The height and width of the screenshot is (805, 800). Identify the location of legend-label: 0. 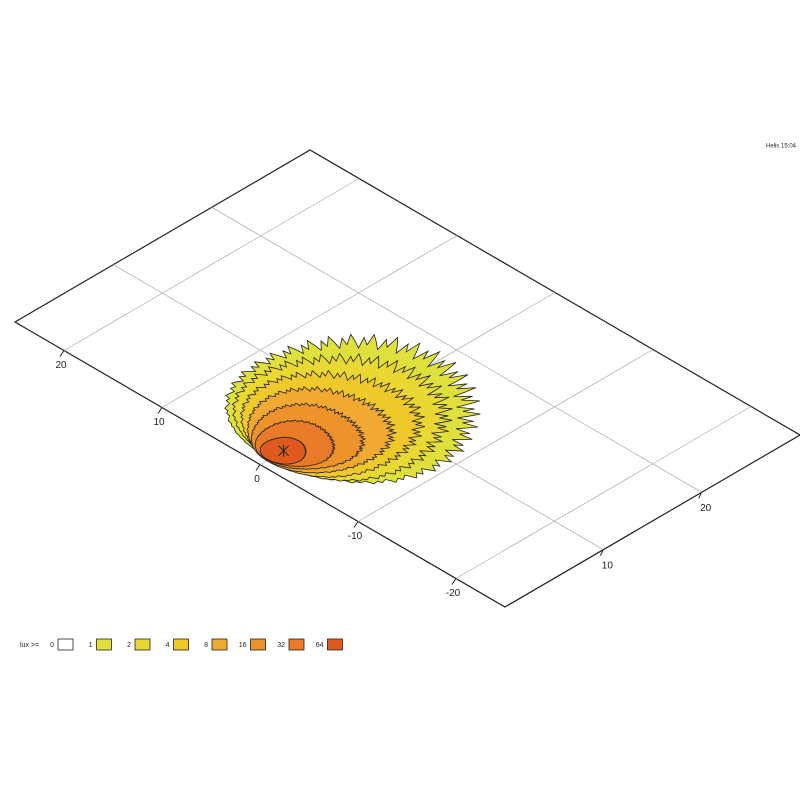
(52, 645).